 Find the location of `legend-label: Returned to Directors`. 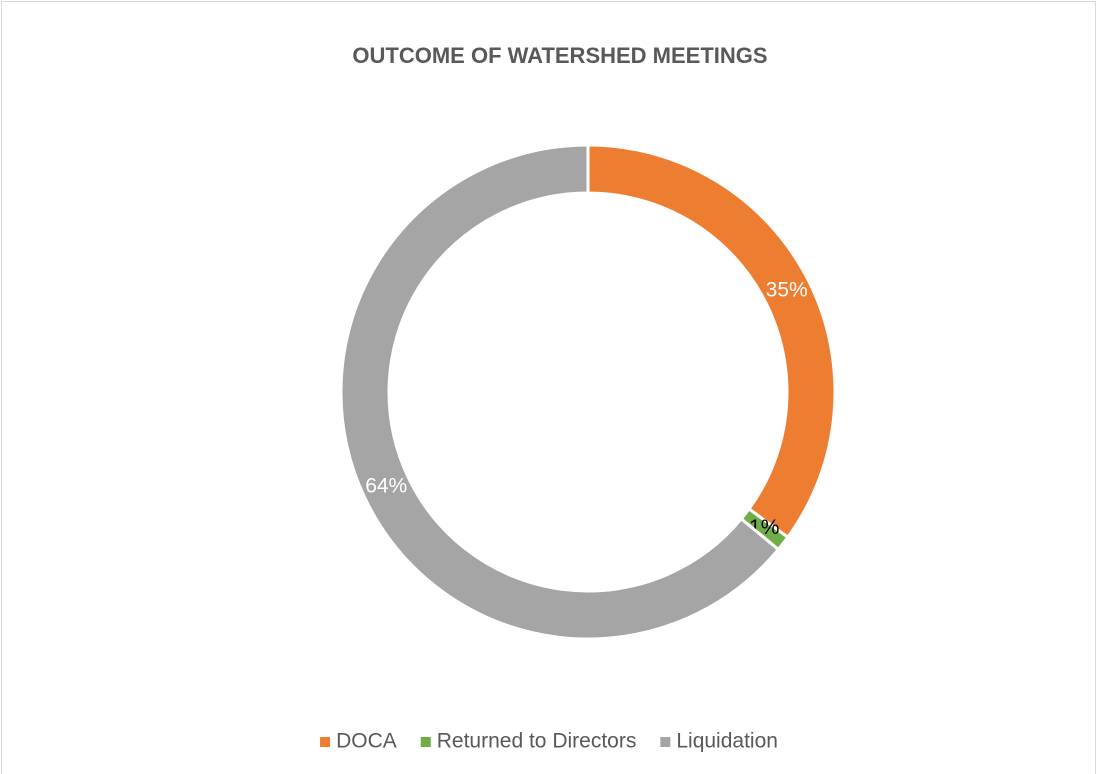

legend-label: Returned to Directors is located at coordinates (537, 741).